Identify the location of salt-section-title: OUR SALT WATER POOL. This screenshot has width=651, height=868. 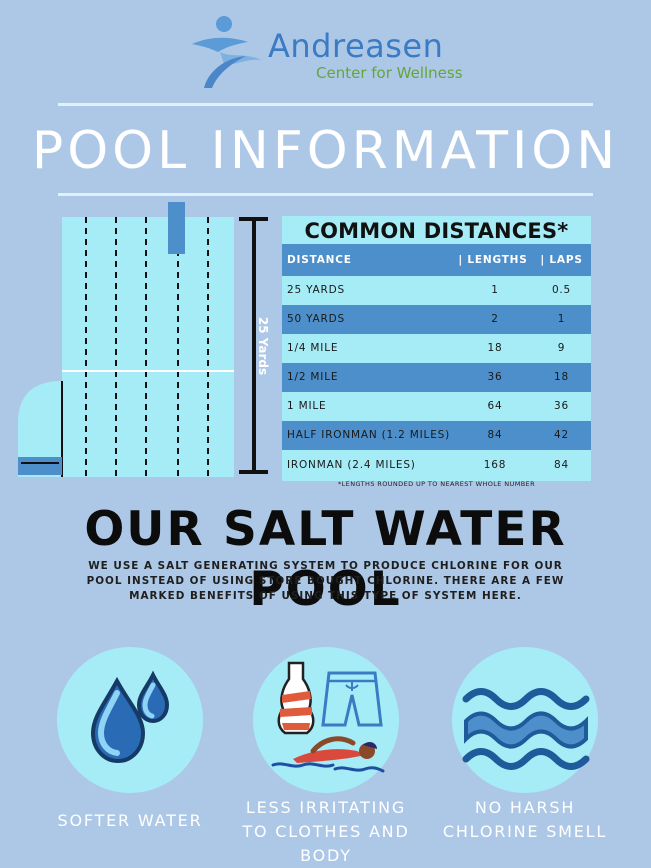
(325, 559).